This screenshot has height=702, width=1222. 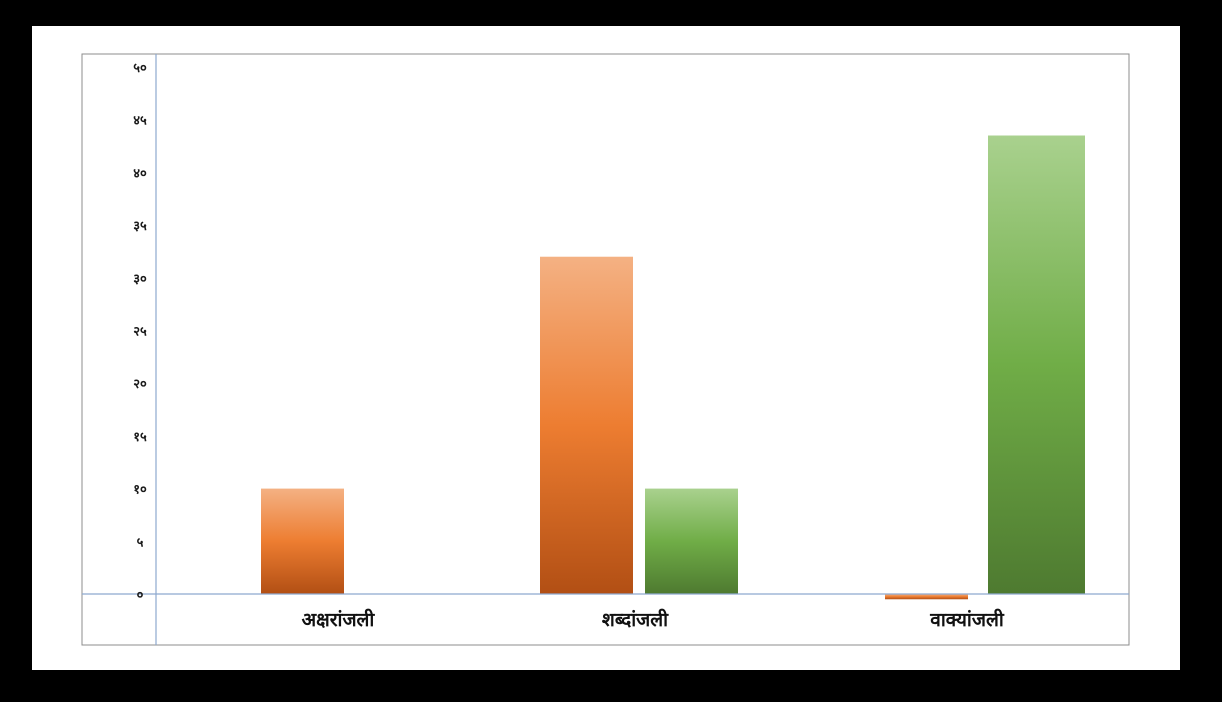 I want to click on y-tick-label: १०, so click(x=140, y=490).